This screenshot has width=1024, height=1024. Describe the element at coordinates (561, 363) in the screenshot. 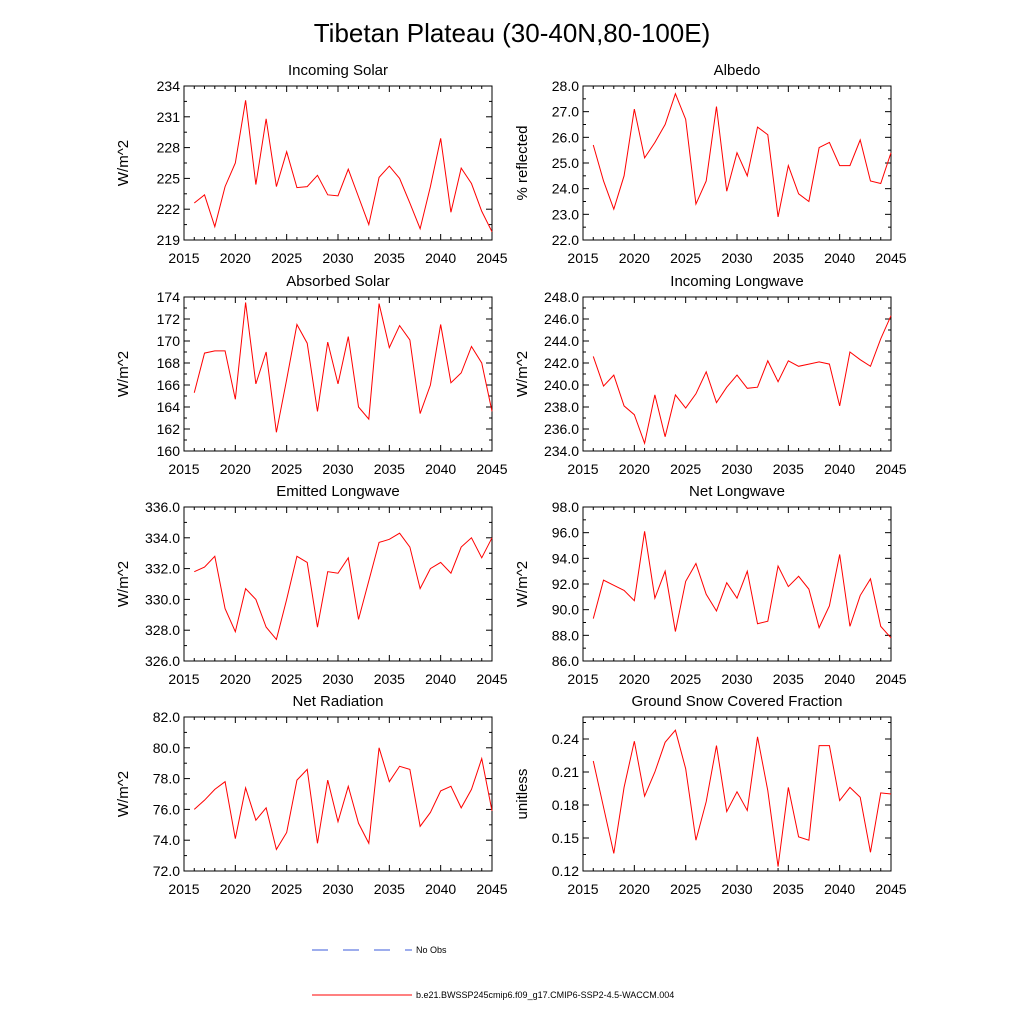

I see `y-tick-label: 242.0` at that location.